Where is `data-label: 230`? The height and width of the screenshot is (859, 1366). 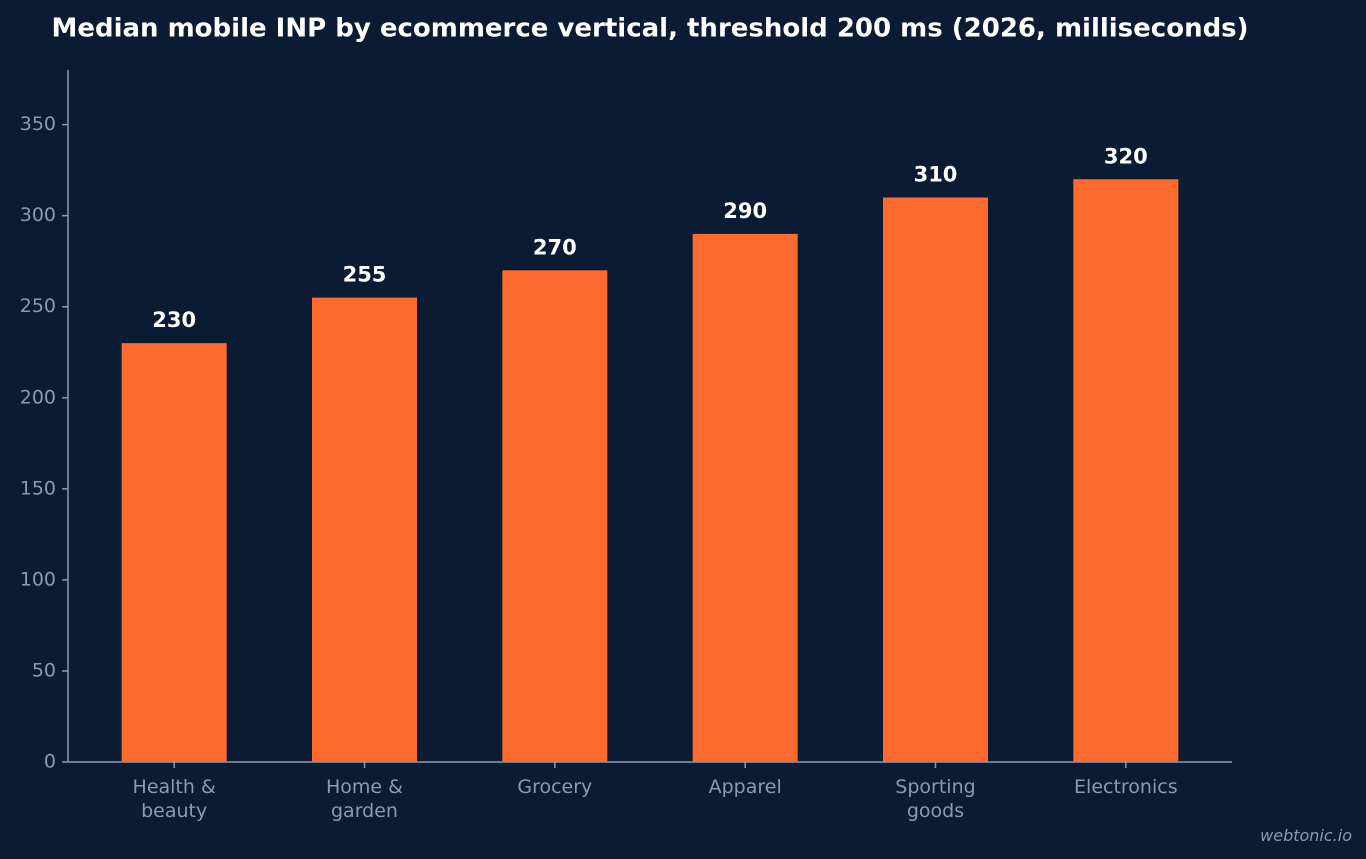
data-label: 230 is located at coordinates (174, 320).